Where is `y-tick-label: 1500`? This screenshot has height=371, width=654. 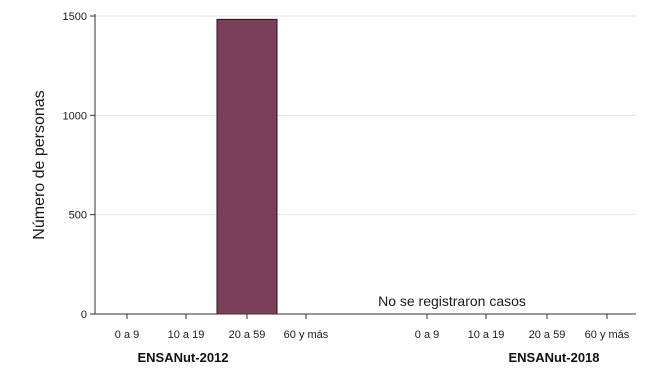
y-tick-label: 1500 is located at coordinates (75, 17).